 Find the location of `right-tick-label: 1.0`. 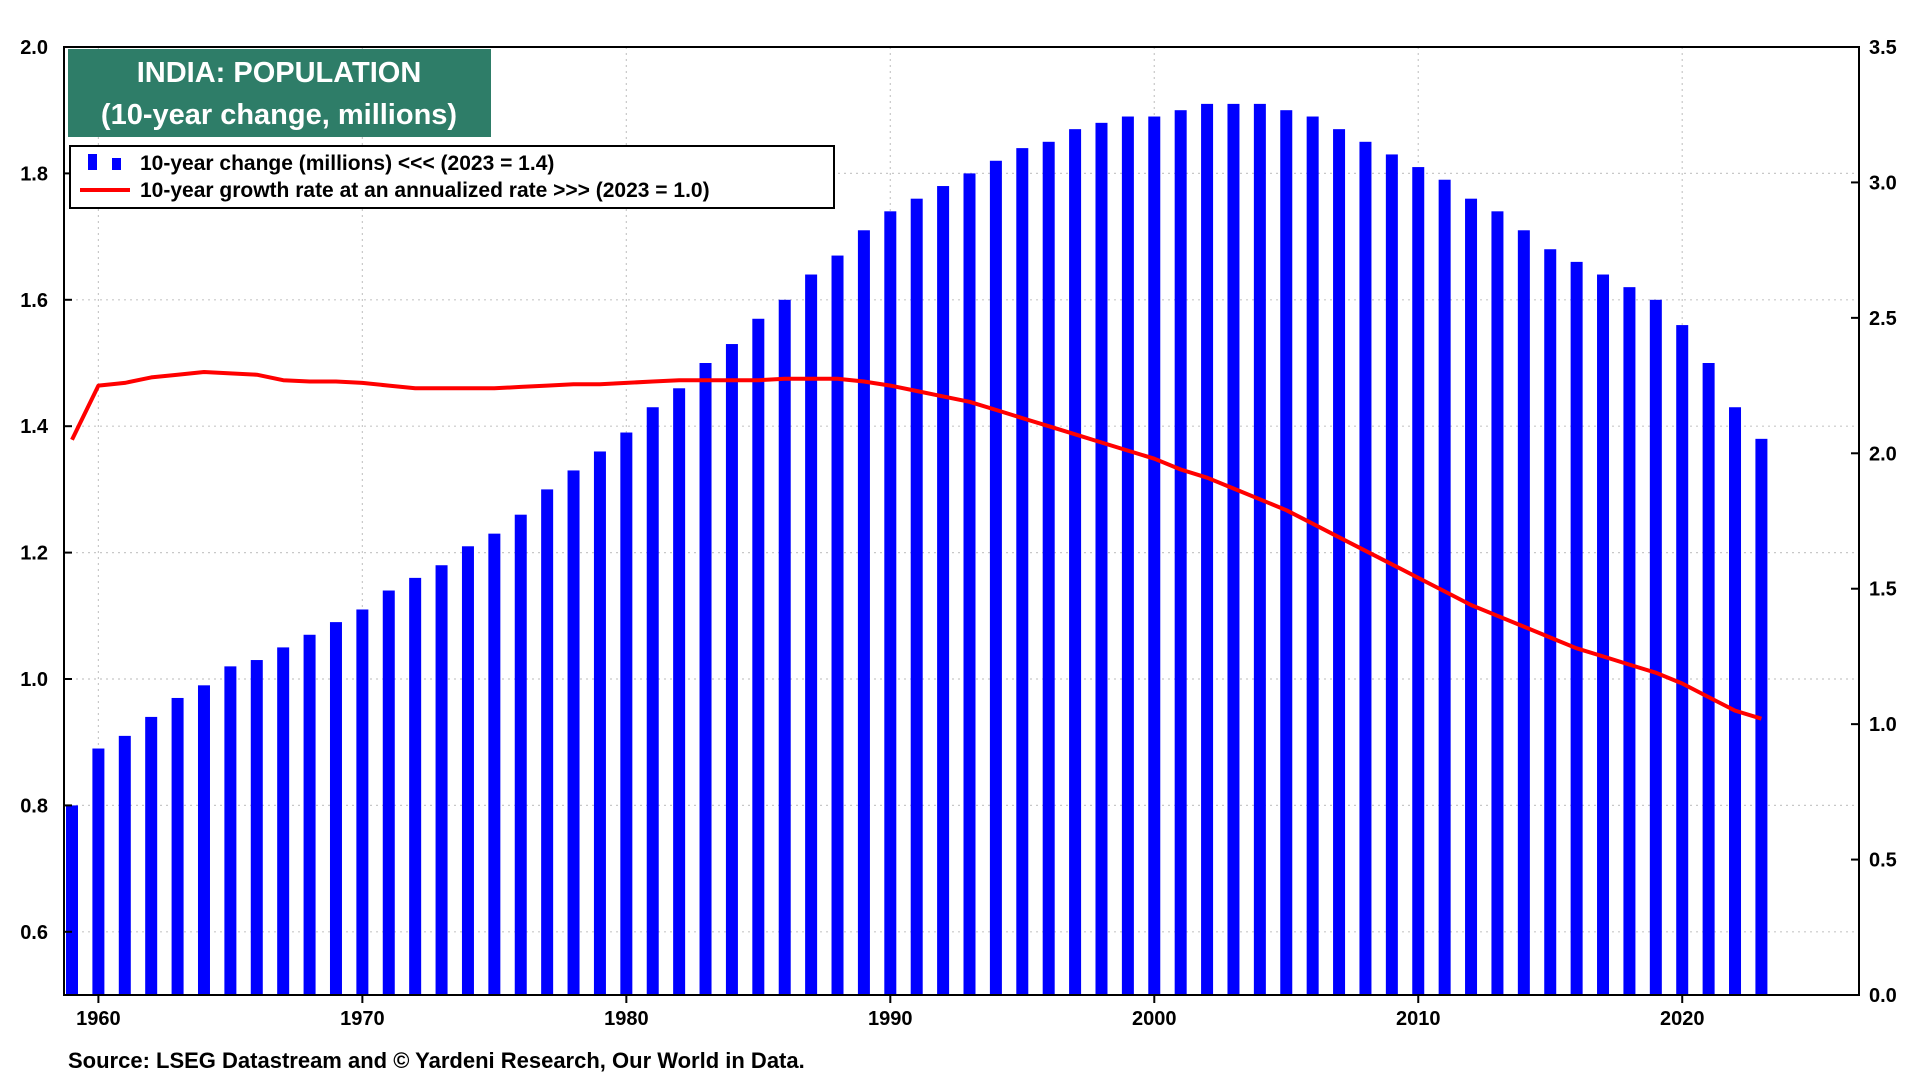

right-tick-label: 1.0 is located at coordinates (1883, 725).